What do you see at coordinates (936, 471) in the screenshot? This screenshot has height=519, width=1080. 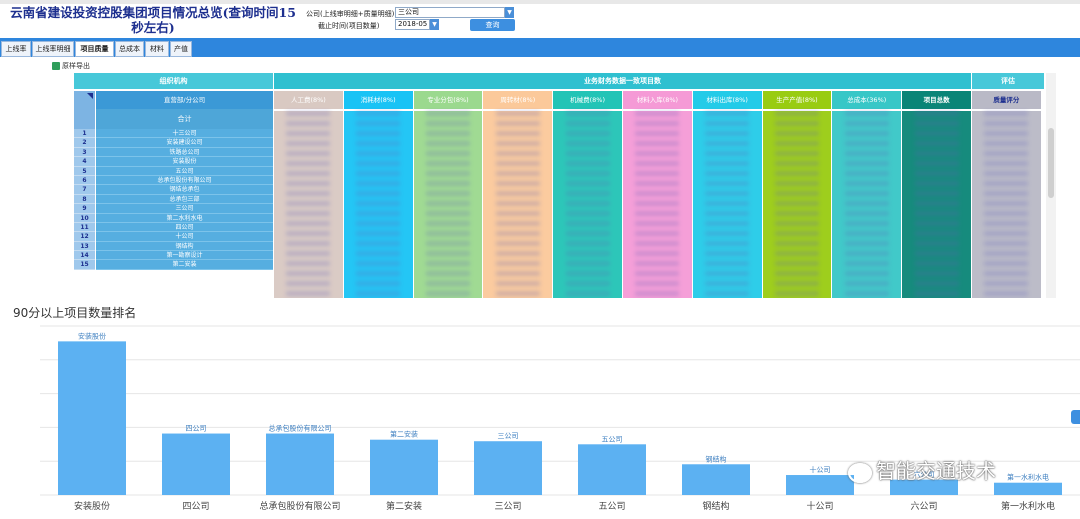 I see `watermark-text: 智能交通技术` at bounding box center [936, 471].